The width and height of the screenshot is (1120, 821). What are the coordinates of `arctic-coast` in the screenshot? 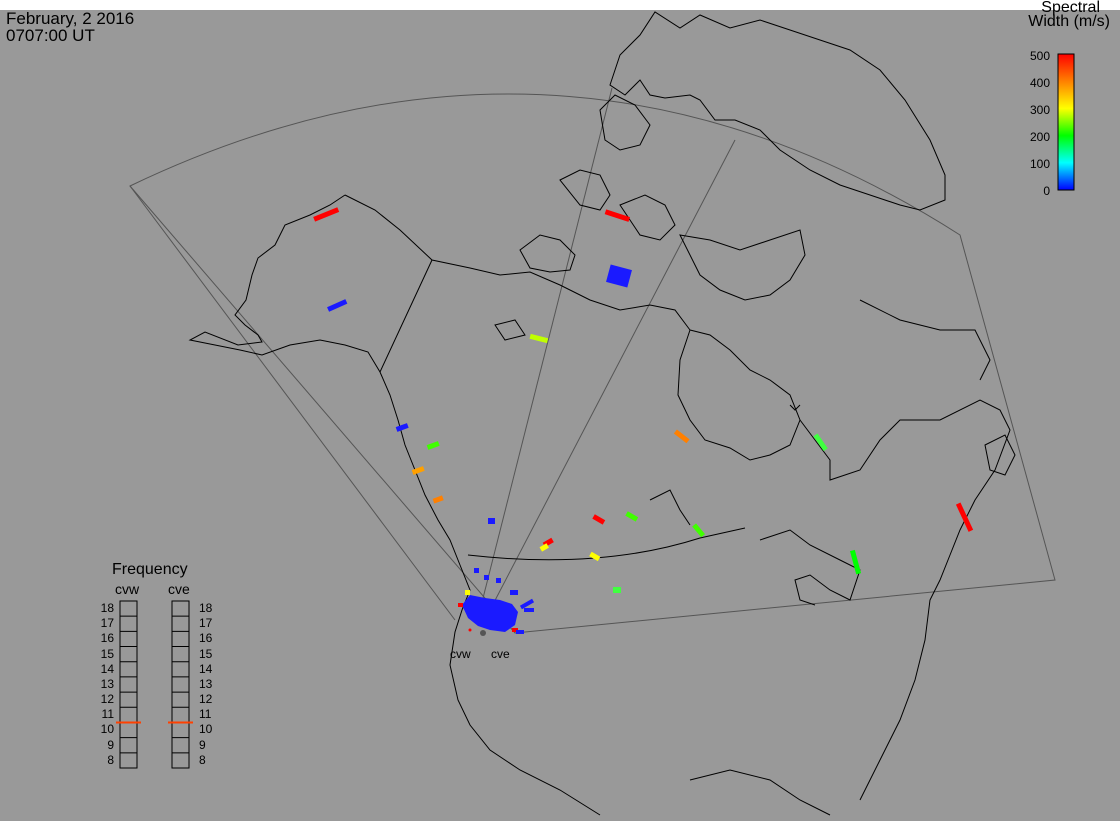 It's located at (517, 262).